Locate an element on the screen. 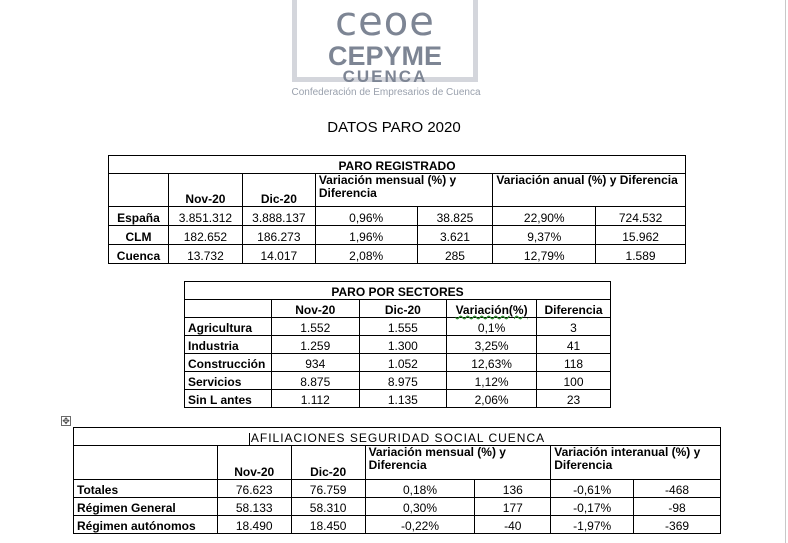 Image resolution: width=788 pixels, height=543 pixels. text-cursor is located at coordinates (249, 438).